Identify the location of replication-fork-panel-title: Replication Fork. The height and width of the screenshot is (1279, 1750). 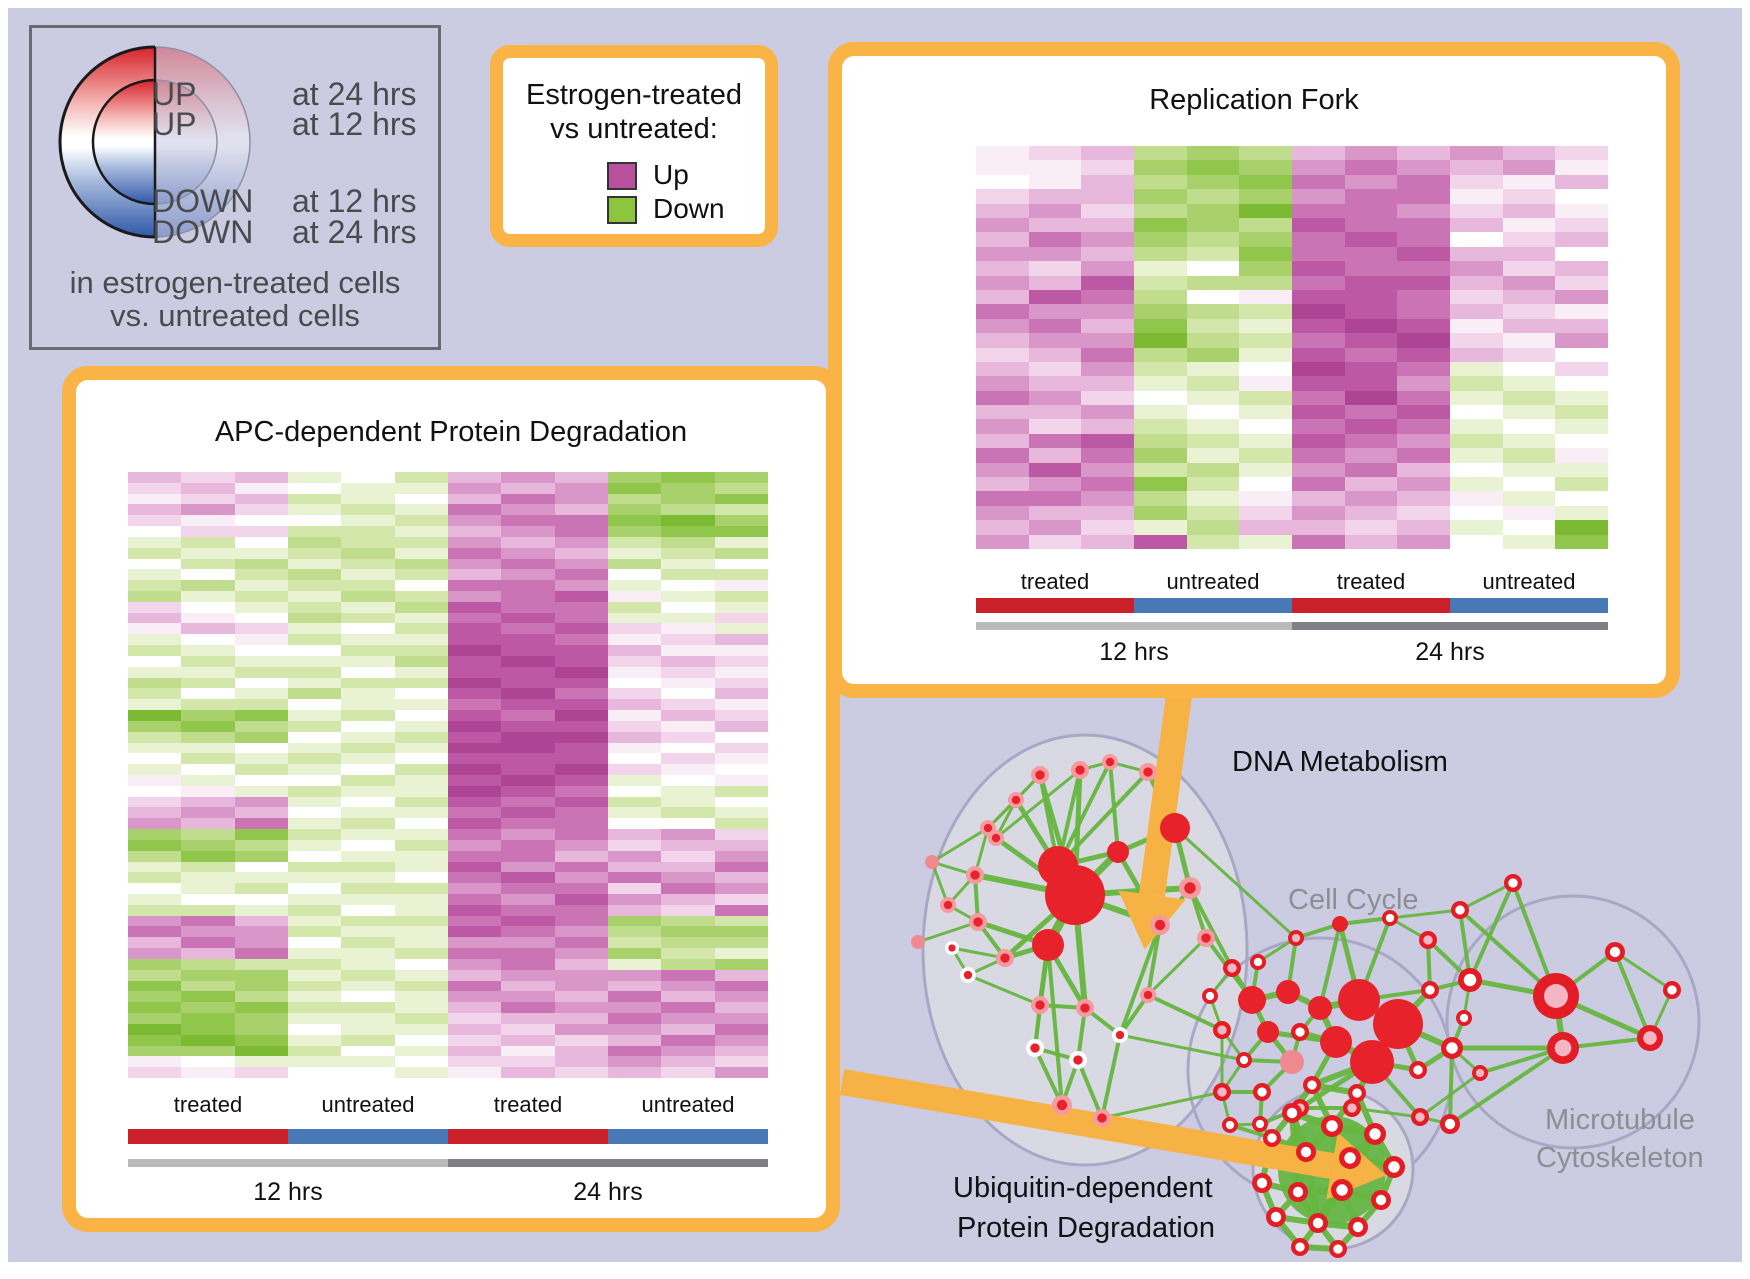
(1254, 100).